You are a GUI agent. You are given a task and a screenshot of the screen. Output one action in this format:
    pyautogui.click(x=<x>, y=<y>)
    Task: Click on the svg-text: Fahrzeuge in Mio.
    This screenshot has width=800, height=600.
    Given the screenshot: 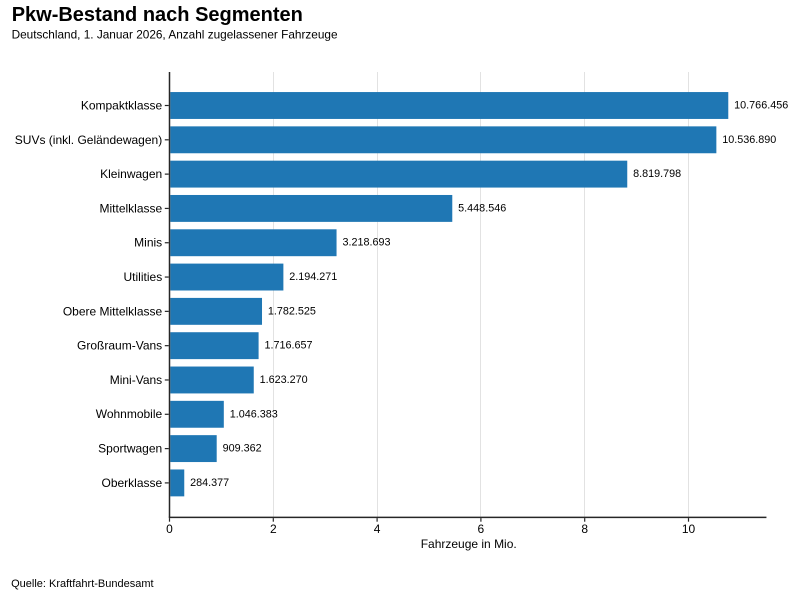 What is the action you would take?
    pyautogui.click(x=469, y=544)
    